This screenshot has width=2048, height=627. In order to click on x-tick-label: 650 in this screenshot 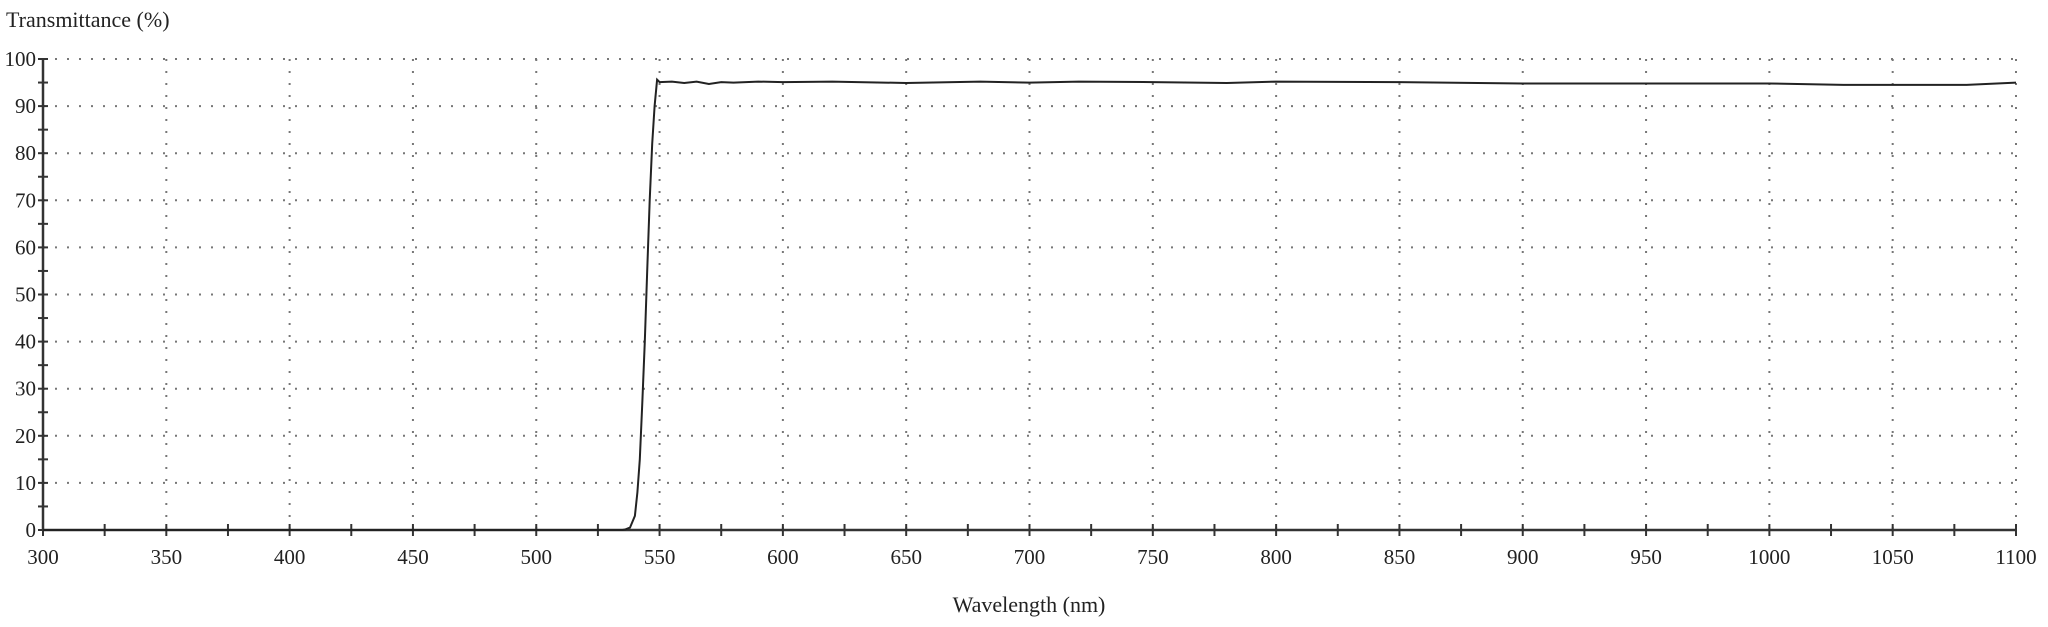, I will do `click(906, 557)`.